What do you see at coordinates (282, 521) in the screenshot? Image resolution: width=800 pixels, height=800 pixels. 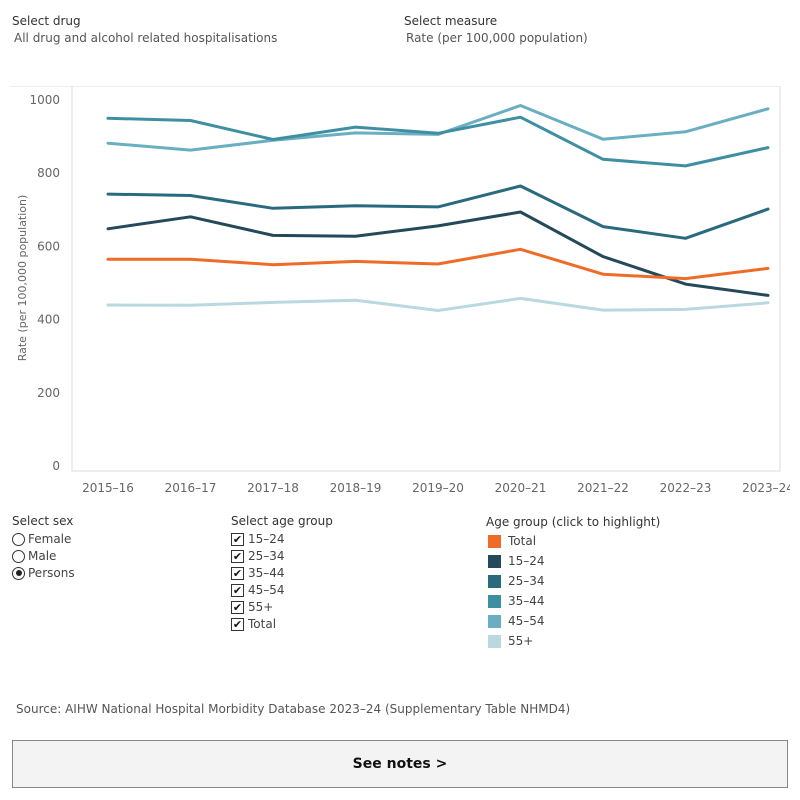 I see `age-selector-label: Select age group` at bounding box center [282, 521].